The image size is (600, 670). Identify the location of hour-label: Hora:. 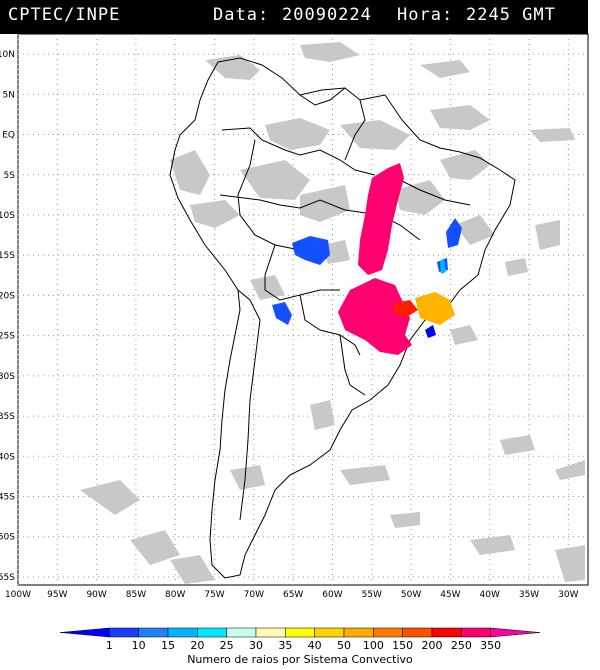
(425, 15).